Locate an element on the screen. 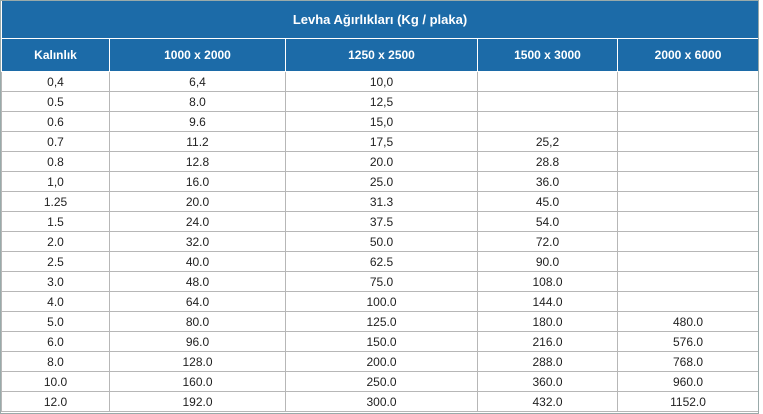 The image size is (763, 414). data-row: 1,0 16.0 25.0 36.0 is located at coordinates (379, 181).